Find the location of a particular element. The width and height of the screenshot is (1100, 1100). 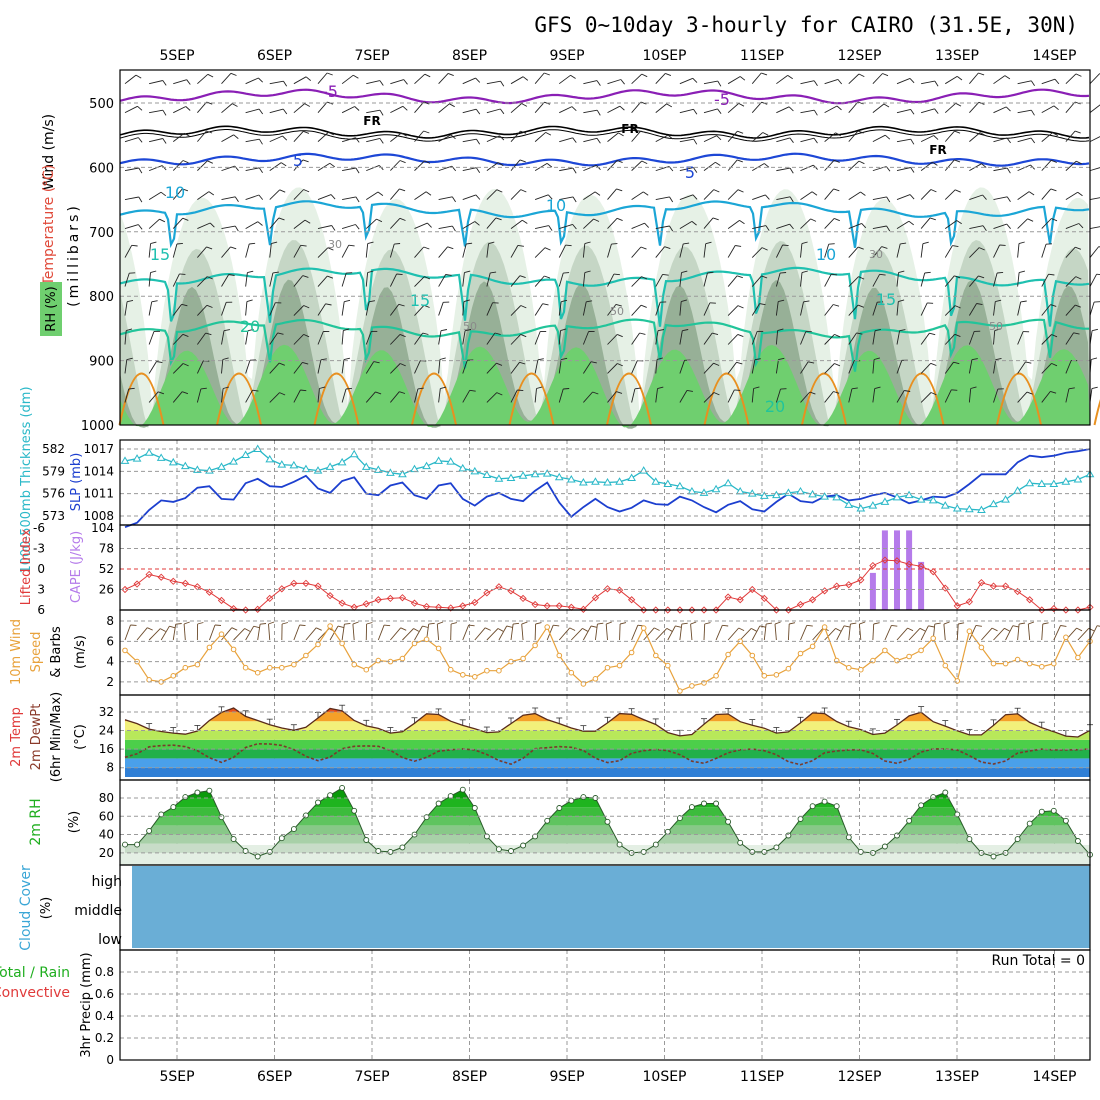

cape-bar is located at coordinates (909, 570).